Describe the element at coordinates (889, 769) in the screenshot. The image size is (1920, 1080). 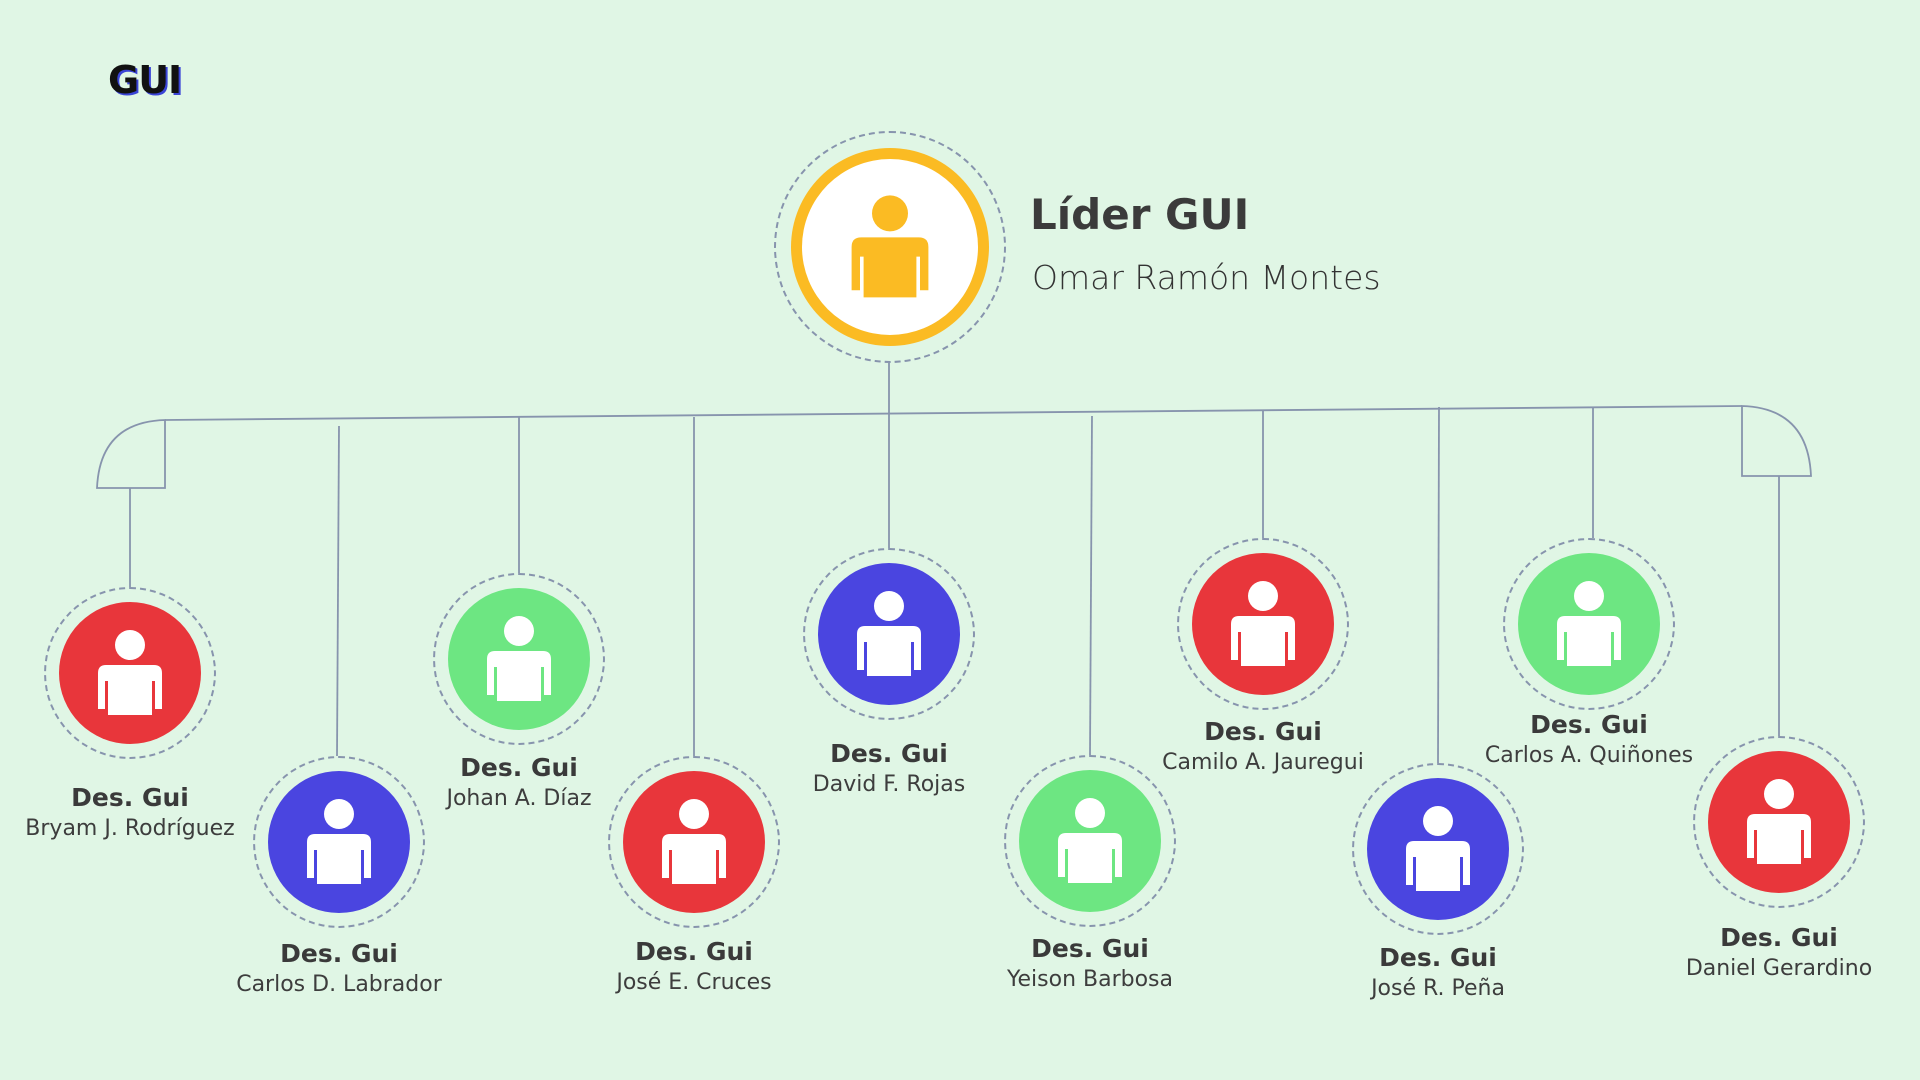
I see `member-label: Des. Gui David F. Rojas` at that location.